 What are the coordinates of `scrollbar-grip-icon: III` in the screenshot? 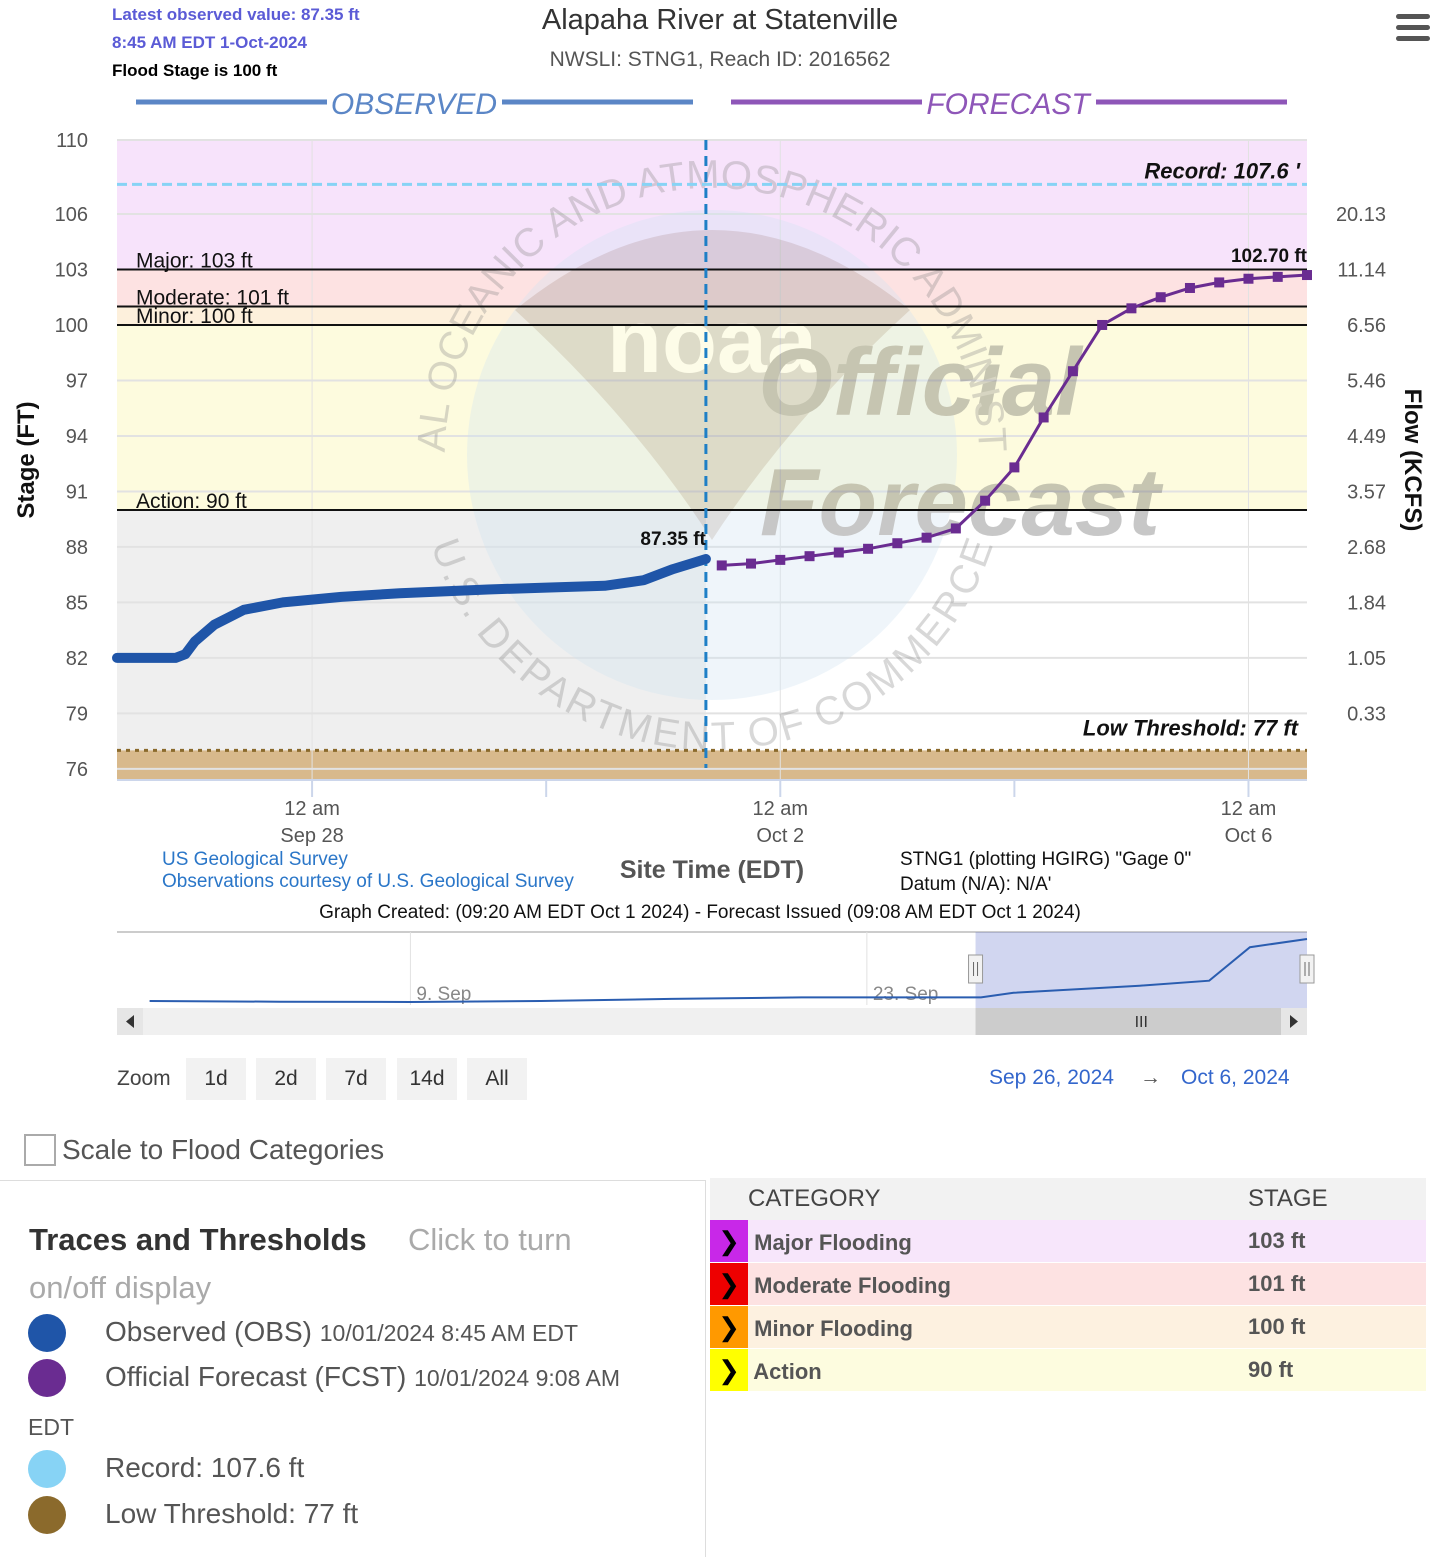 It's located at (1141, 1022).